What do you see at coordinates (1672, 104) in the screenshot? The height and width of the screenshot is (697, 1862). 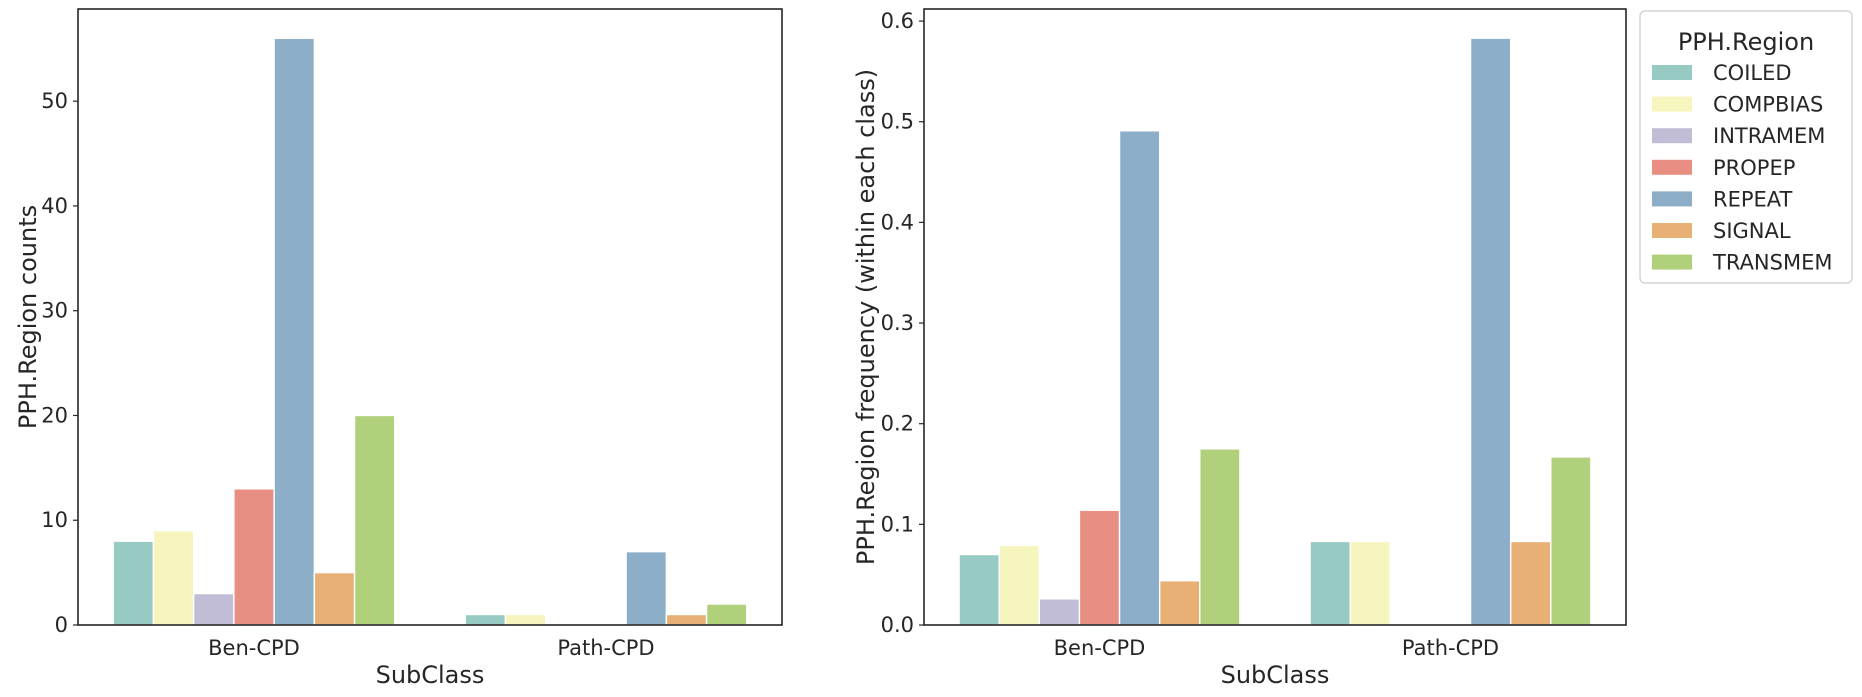 I see `legend-swatch-compbias` at bounding box center [1672, 104].